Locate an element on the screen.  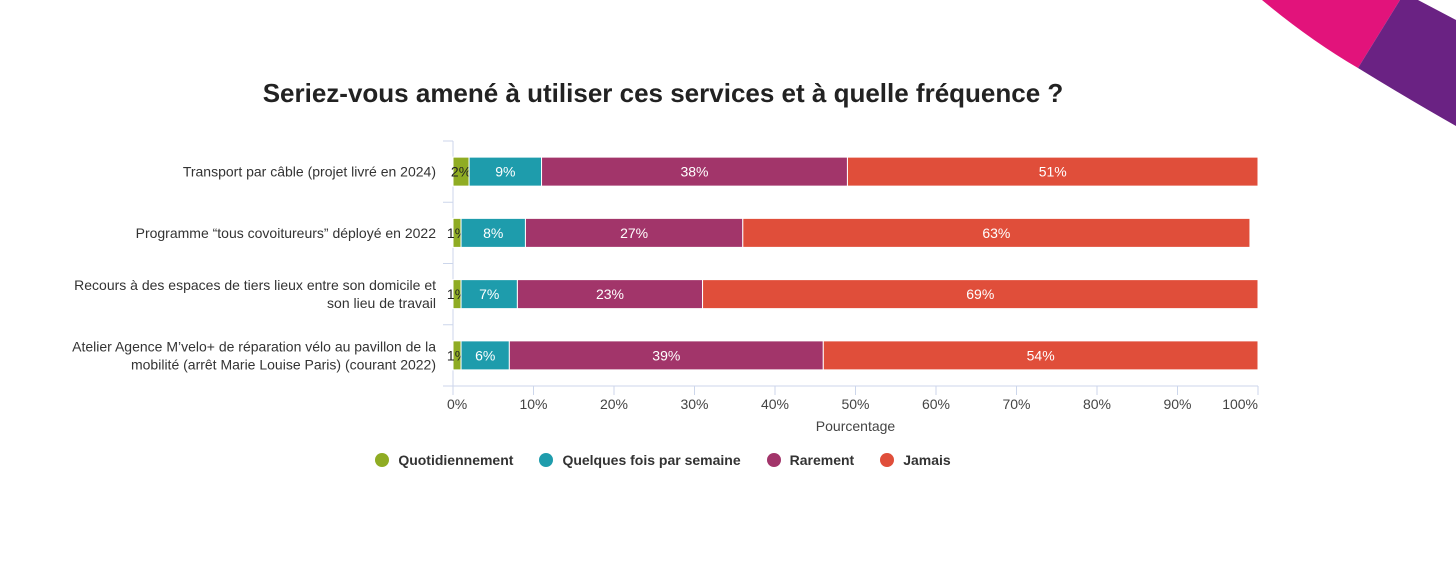
legend-item: Quotidiennement is located at coordinates (444, 460).